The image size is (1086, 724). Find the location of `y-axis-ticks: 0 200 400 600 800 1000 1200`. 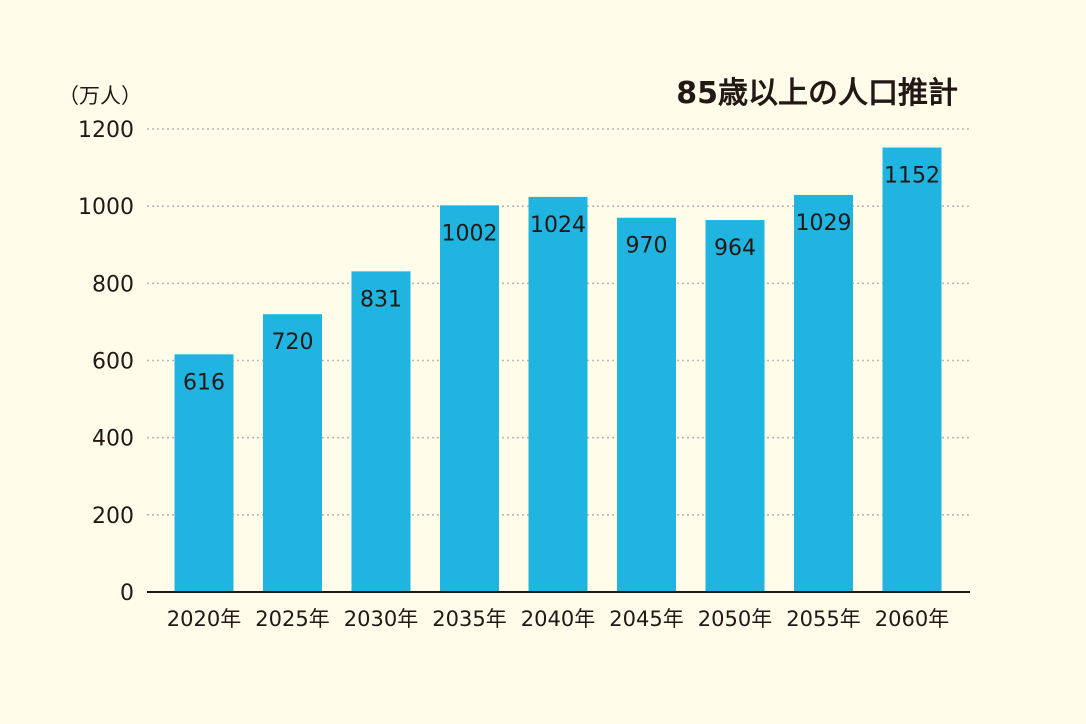

y-axis-ticks: 0 200 400 600 800 1000 1200 is located at coordinates (106, 362).